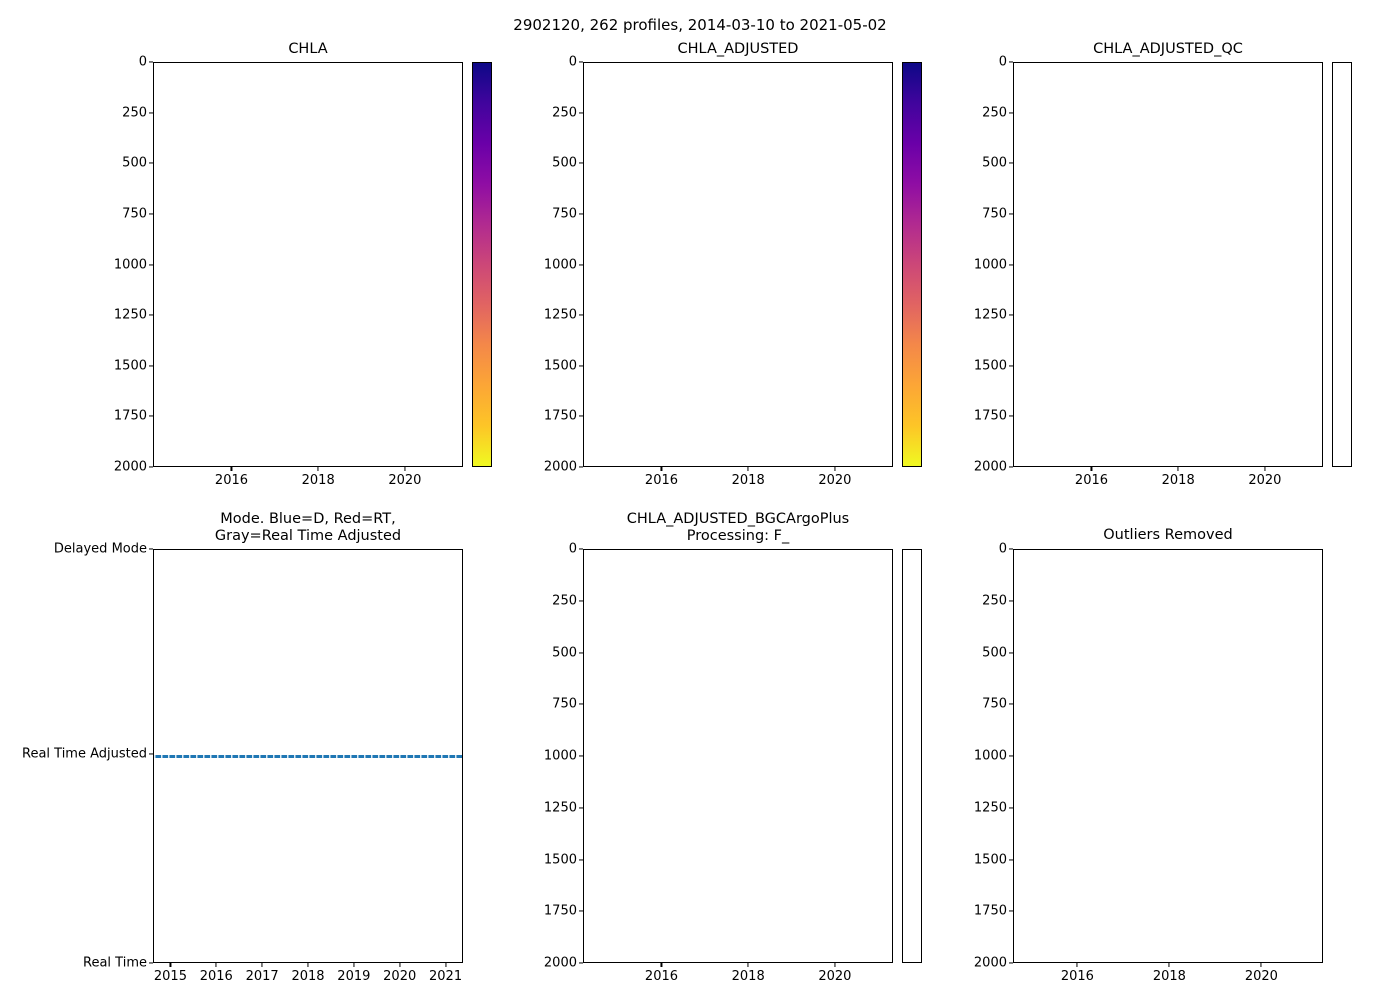 This screenshot has height=1000, width=1400. Describe the element at coordinates (748, 480) in the screenshot. I see `chla-adjusted-xtick-label: 2018` at that location.